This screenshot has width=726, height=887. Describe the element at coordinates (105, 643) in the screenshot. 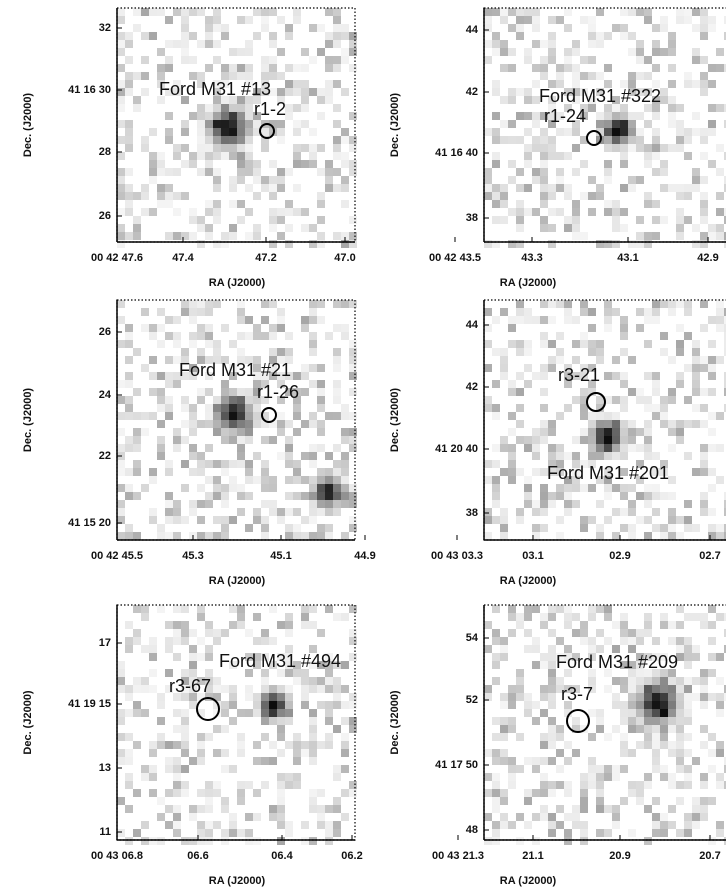

I see `y-tick-label: 17` at that location.